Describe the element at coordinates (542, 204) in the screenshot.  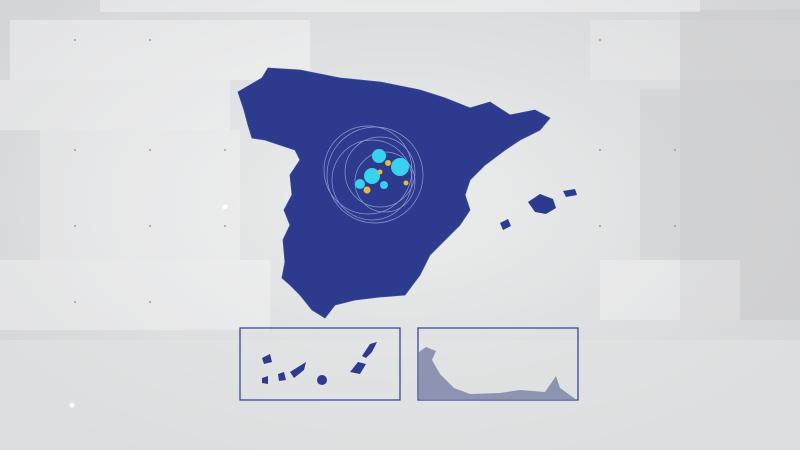
I see `mallorca` at that location.